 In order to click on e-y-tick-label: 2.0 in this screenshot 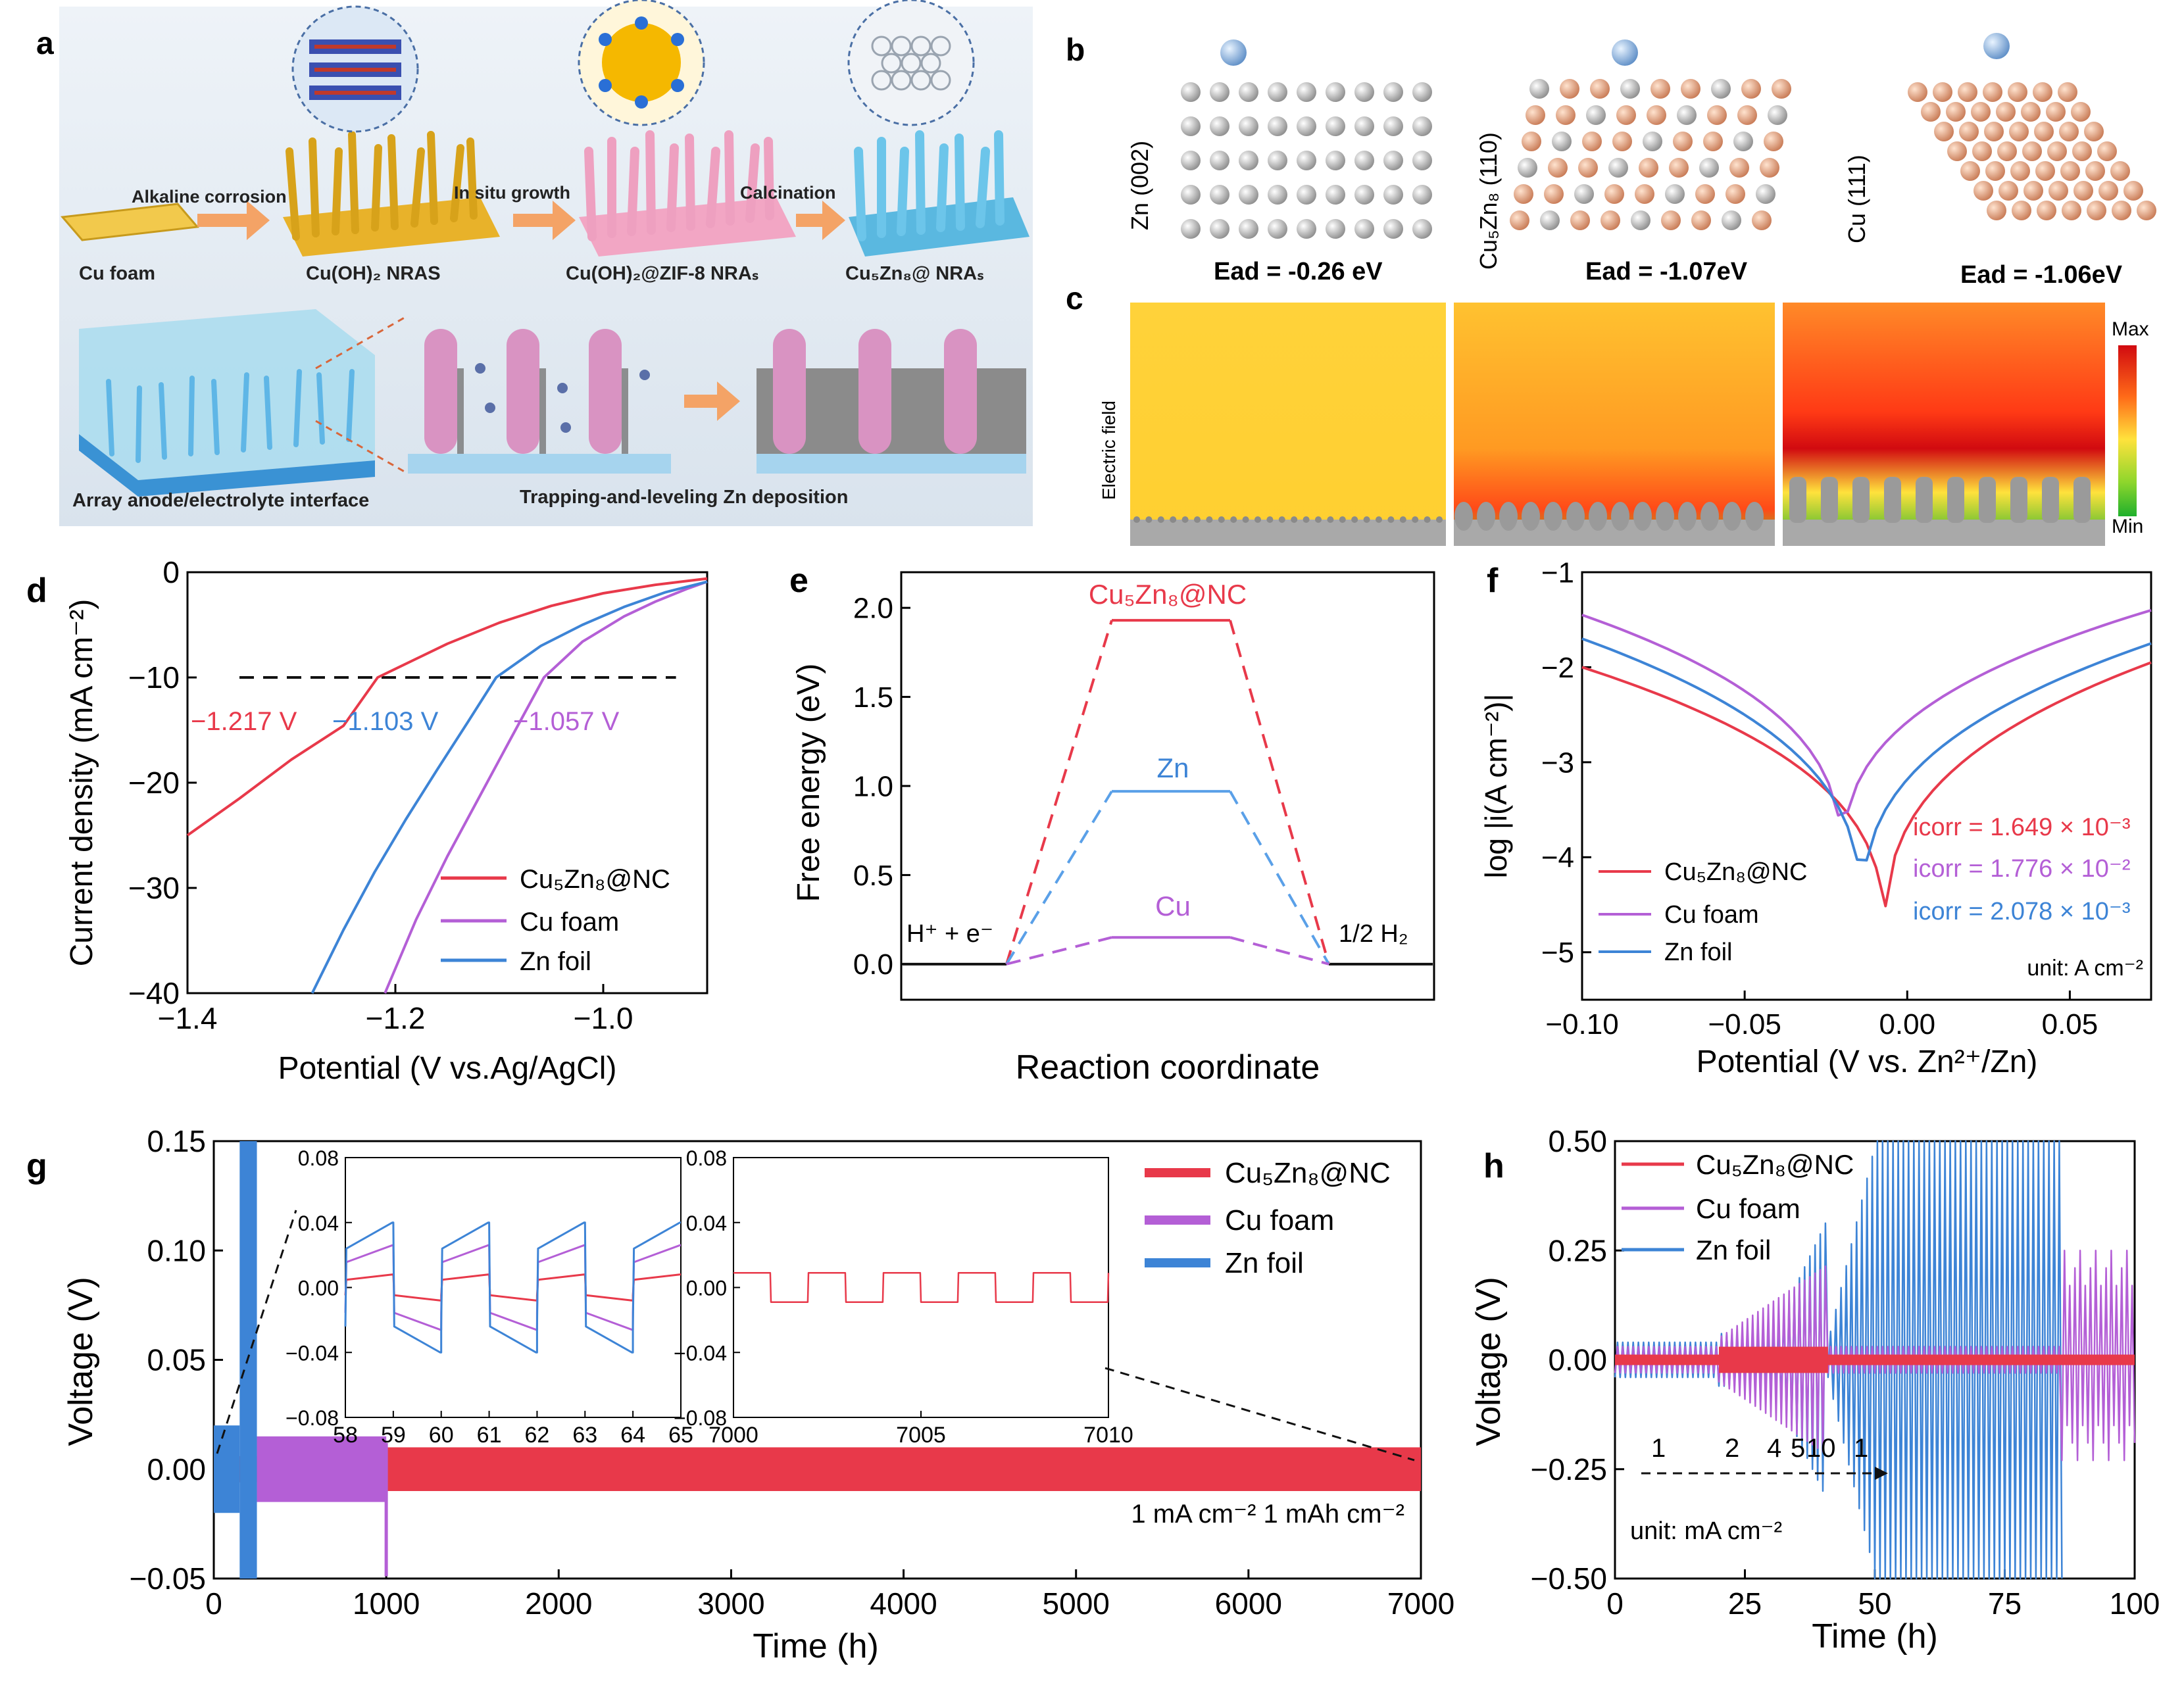, I will do `click(873, 609)`.